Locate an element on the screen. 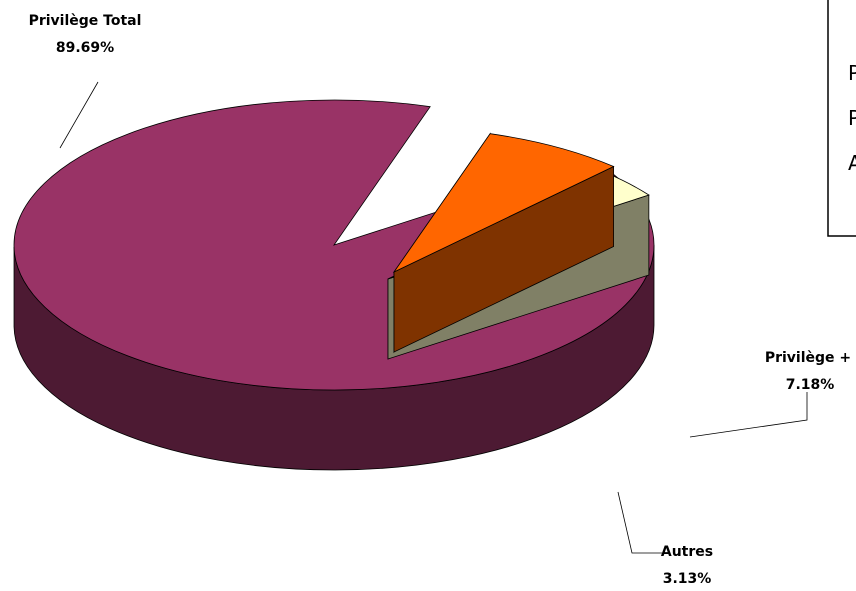 Image resolution: width=856 pixels, height=591 pixels. label-privilege-total-value: 89.69% is located at coordinates (85, 48).